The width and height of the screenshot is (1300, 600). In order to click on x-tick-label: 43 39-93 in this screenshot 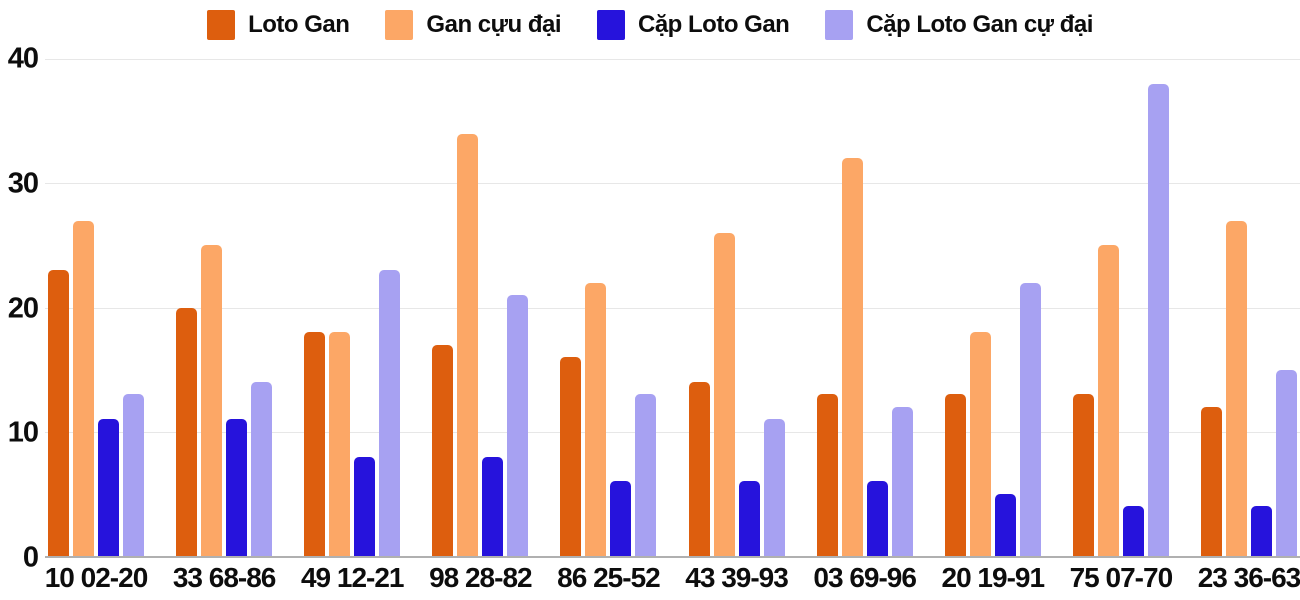, I will do `click(737, 578)`.